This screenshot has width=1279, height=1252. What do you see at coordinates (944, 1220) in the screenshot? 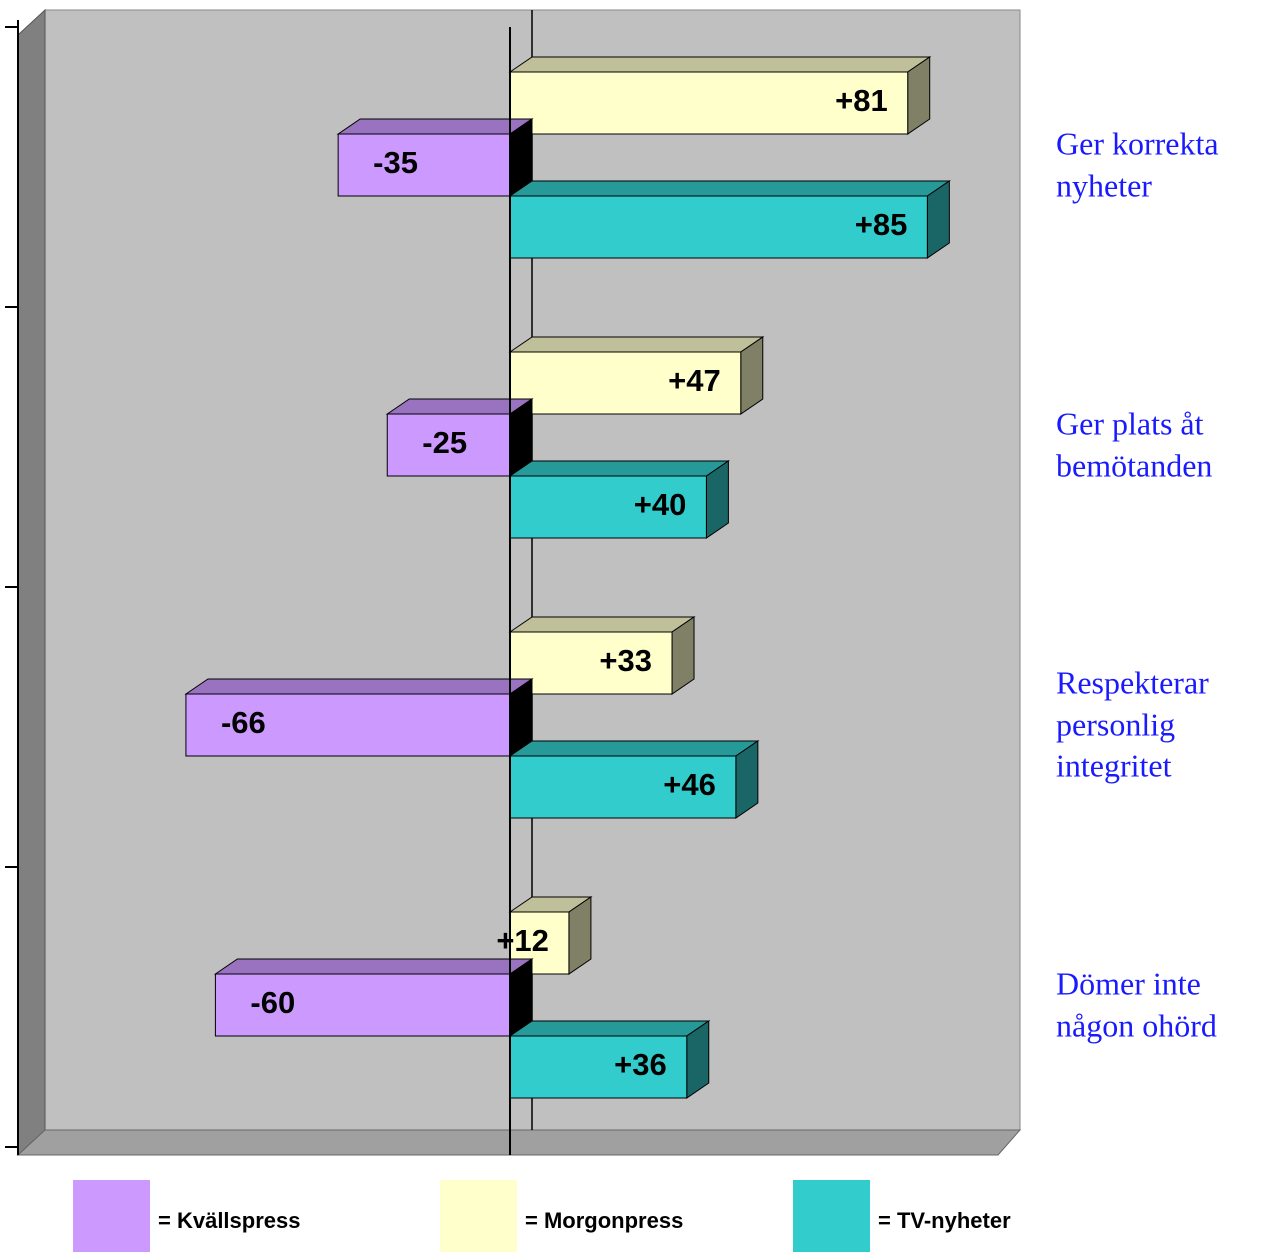
I see `legend-label: = TV-nyheter` at bounding box center [944, 1220].